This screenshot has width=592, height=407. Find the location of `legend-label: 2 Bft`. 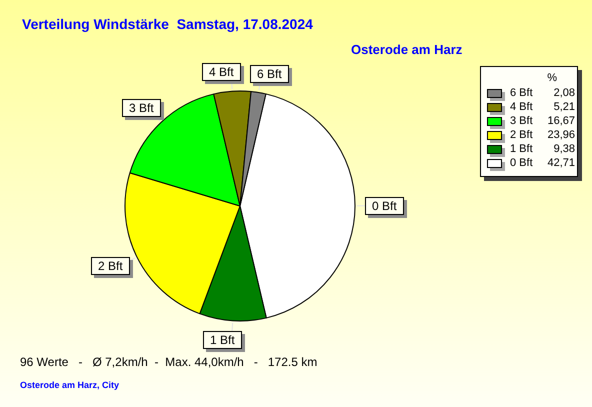

legend-label: 2 Bft is located at coordinates (522, 135).